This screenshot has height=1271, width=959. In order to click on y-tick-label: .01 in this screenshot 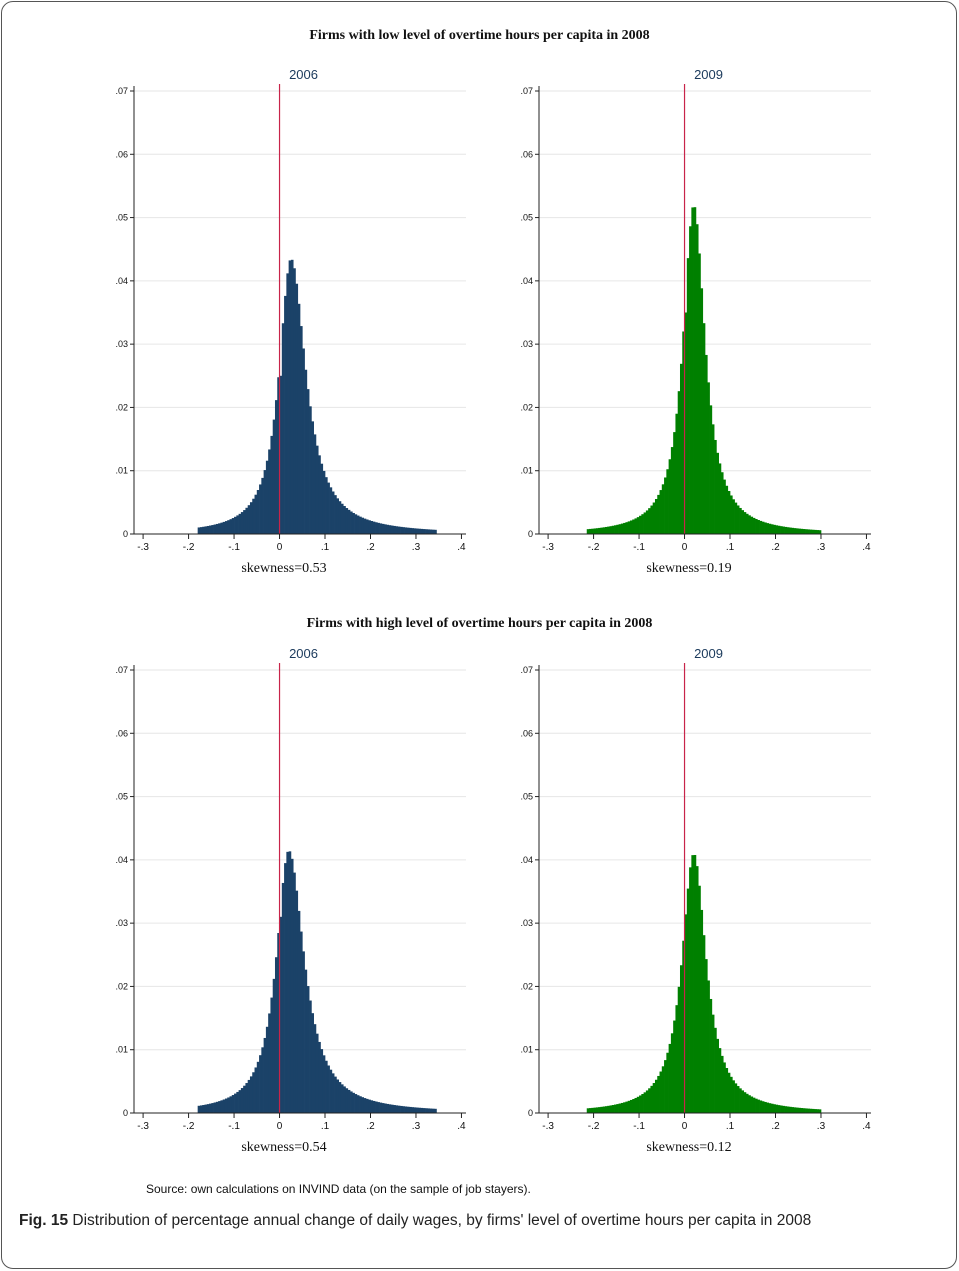, I will do `click(121, 1050)`.